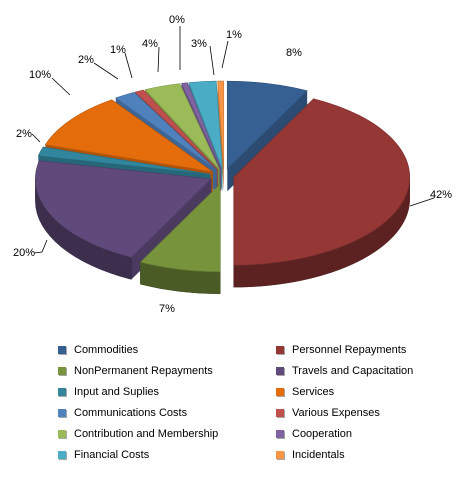  I want to click on legend-item-personnel-repayments: Personnel Repayments, so click(362, 350).